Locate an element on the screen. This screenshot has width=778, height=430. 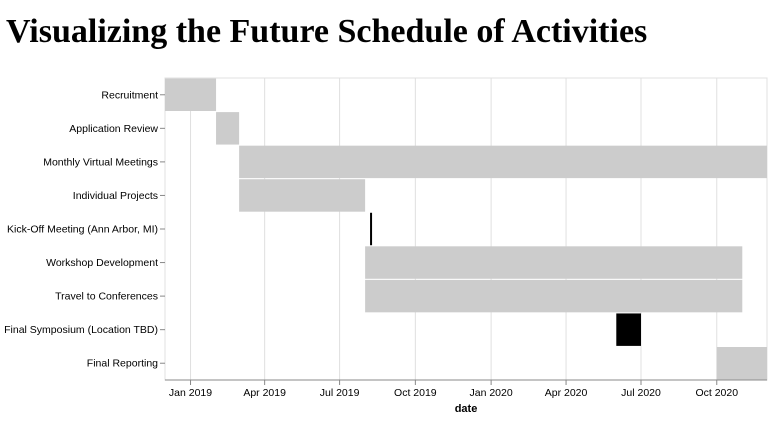
x-tick-label: Oct 2020 is located at coordinates (716, 393).